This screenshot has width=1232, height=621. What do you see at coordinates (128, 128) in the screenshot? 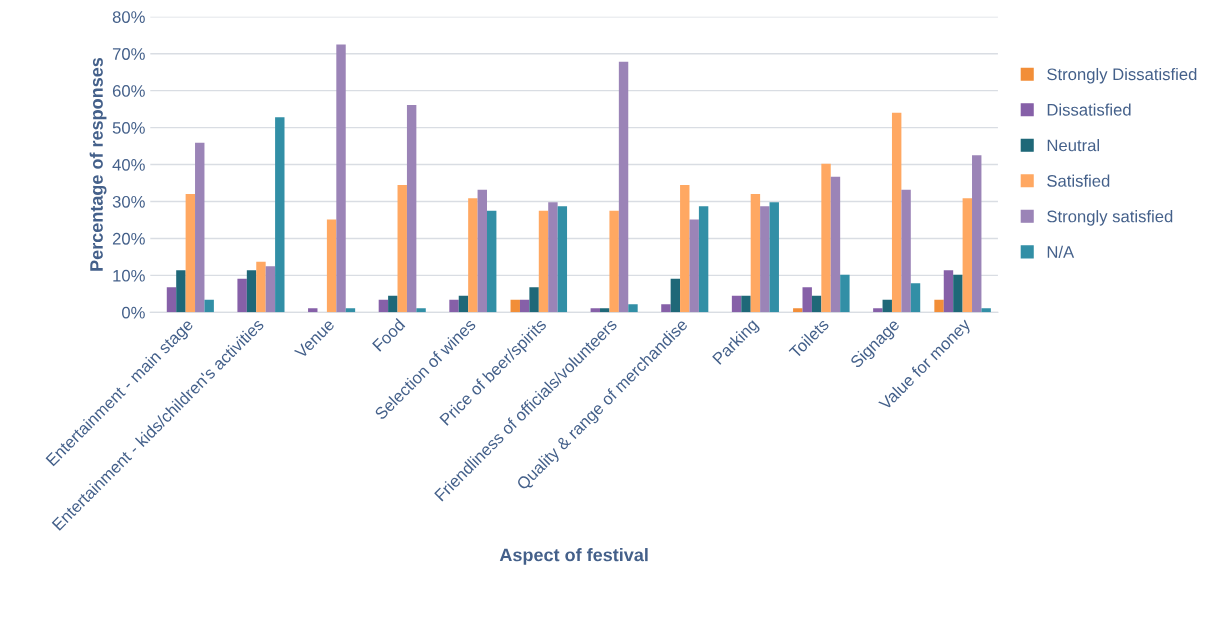
I see `y-tick-label: 50%` at bounding box center [128, 128].